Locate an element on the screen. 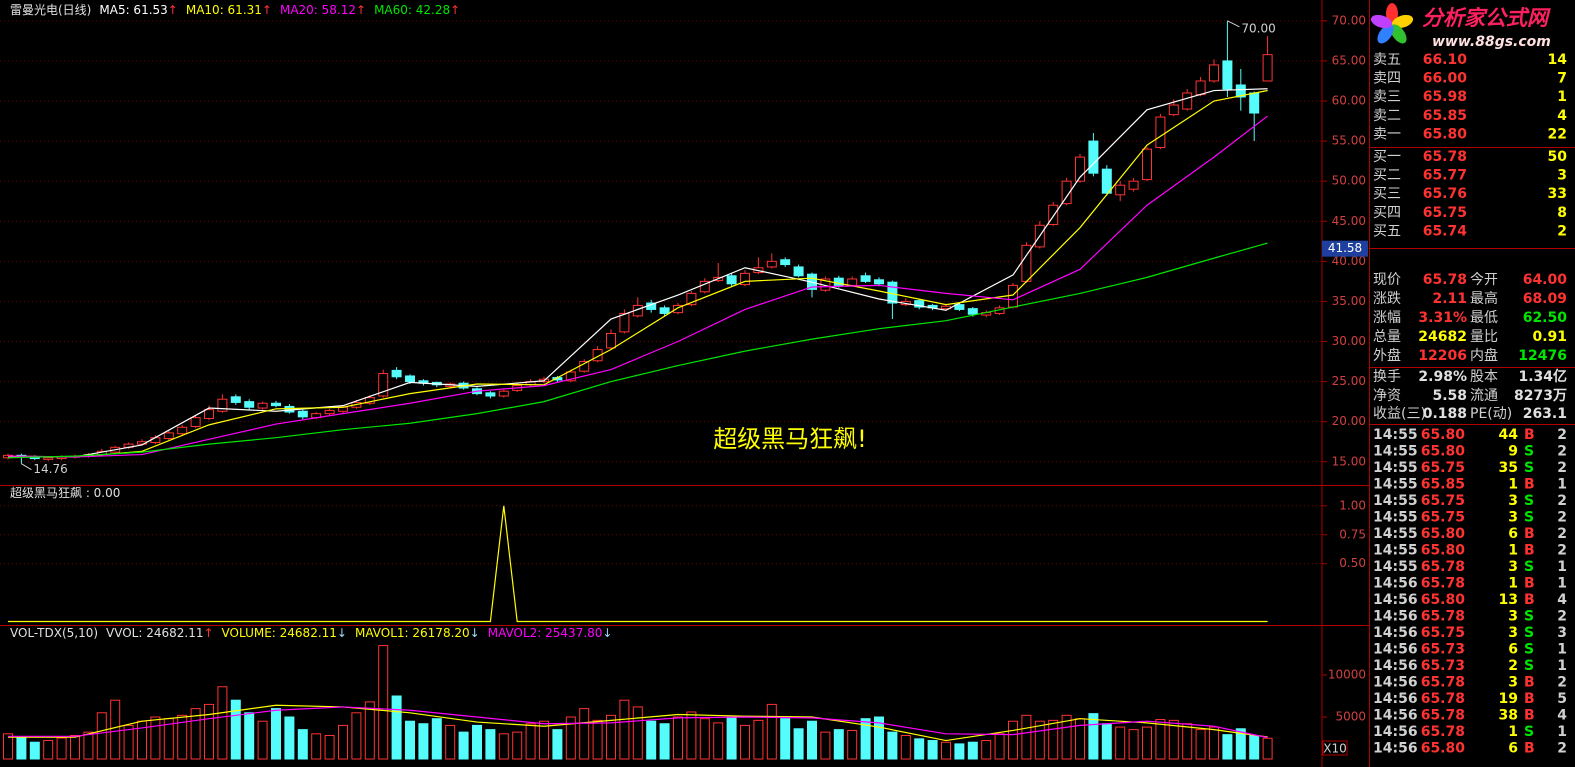  logo-title: 分析家公式网 is located at coordinates (1486, 18).